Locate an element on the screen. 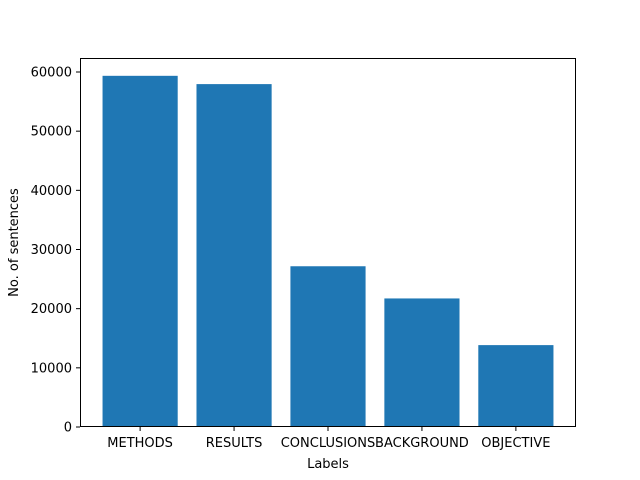 The height and width of the screenshot is (480, 640). x-axis-label: Labels is located at coordinates (328, 464).